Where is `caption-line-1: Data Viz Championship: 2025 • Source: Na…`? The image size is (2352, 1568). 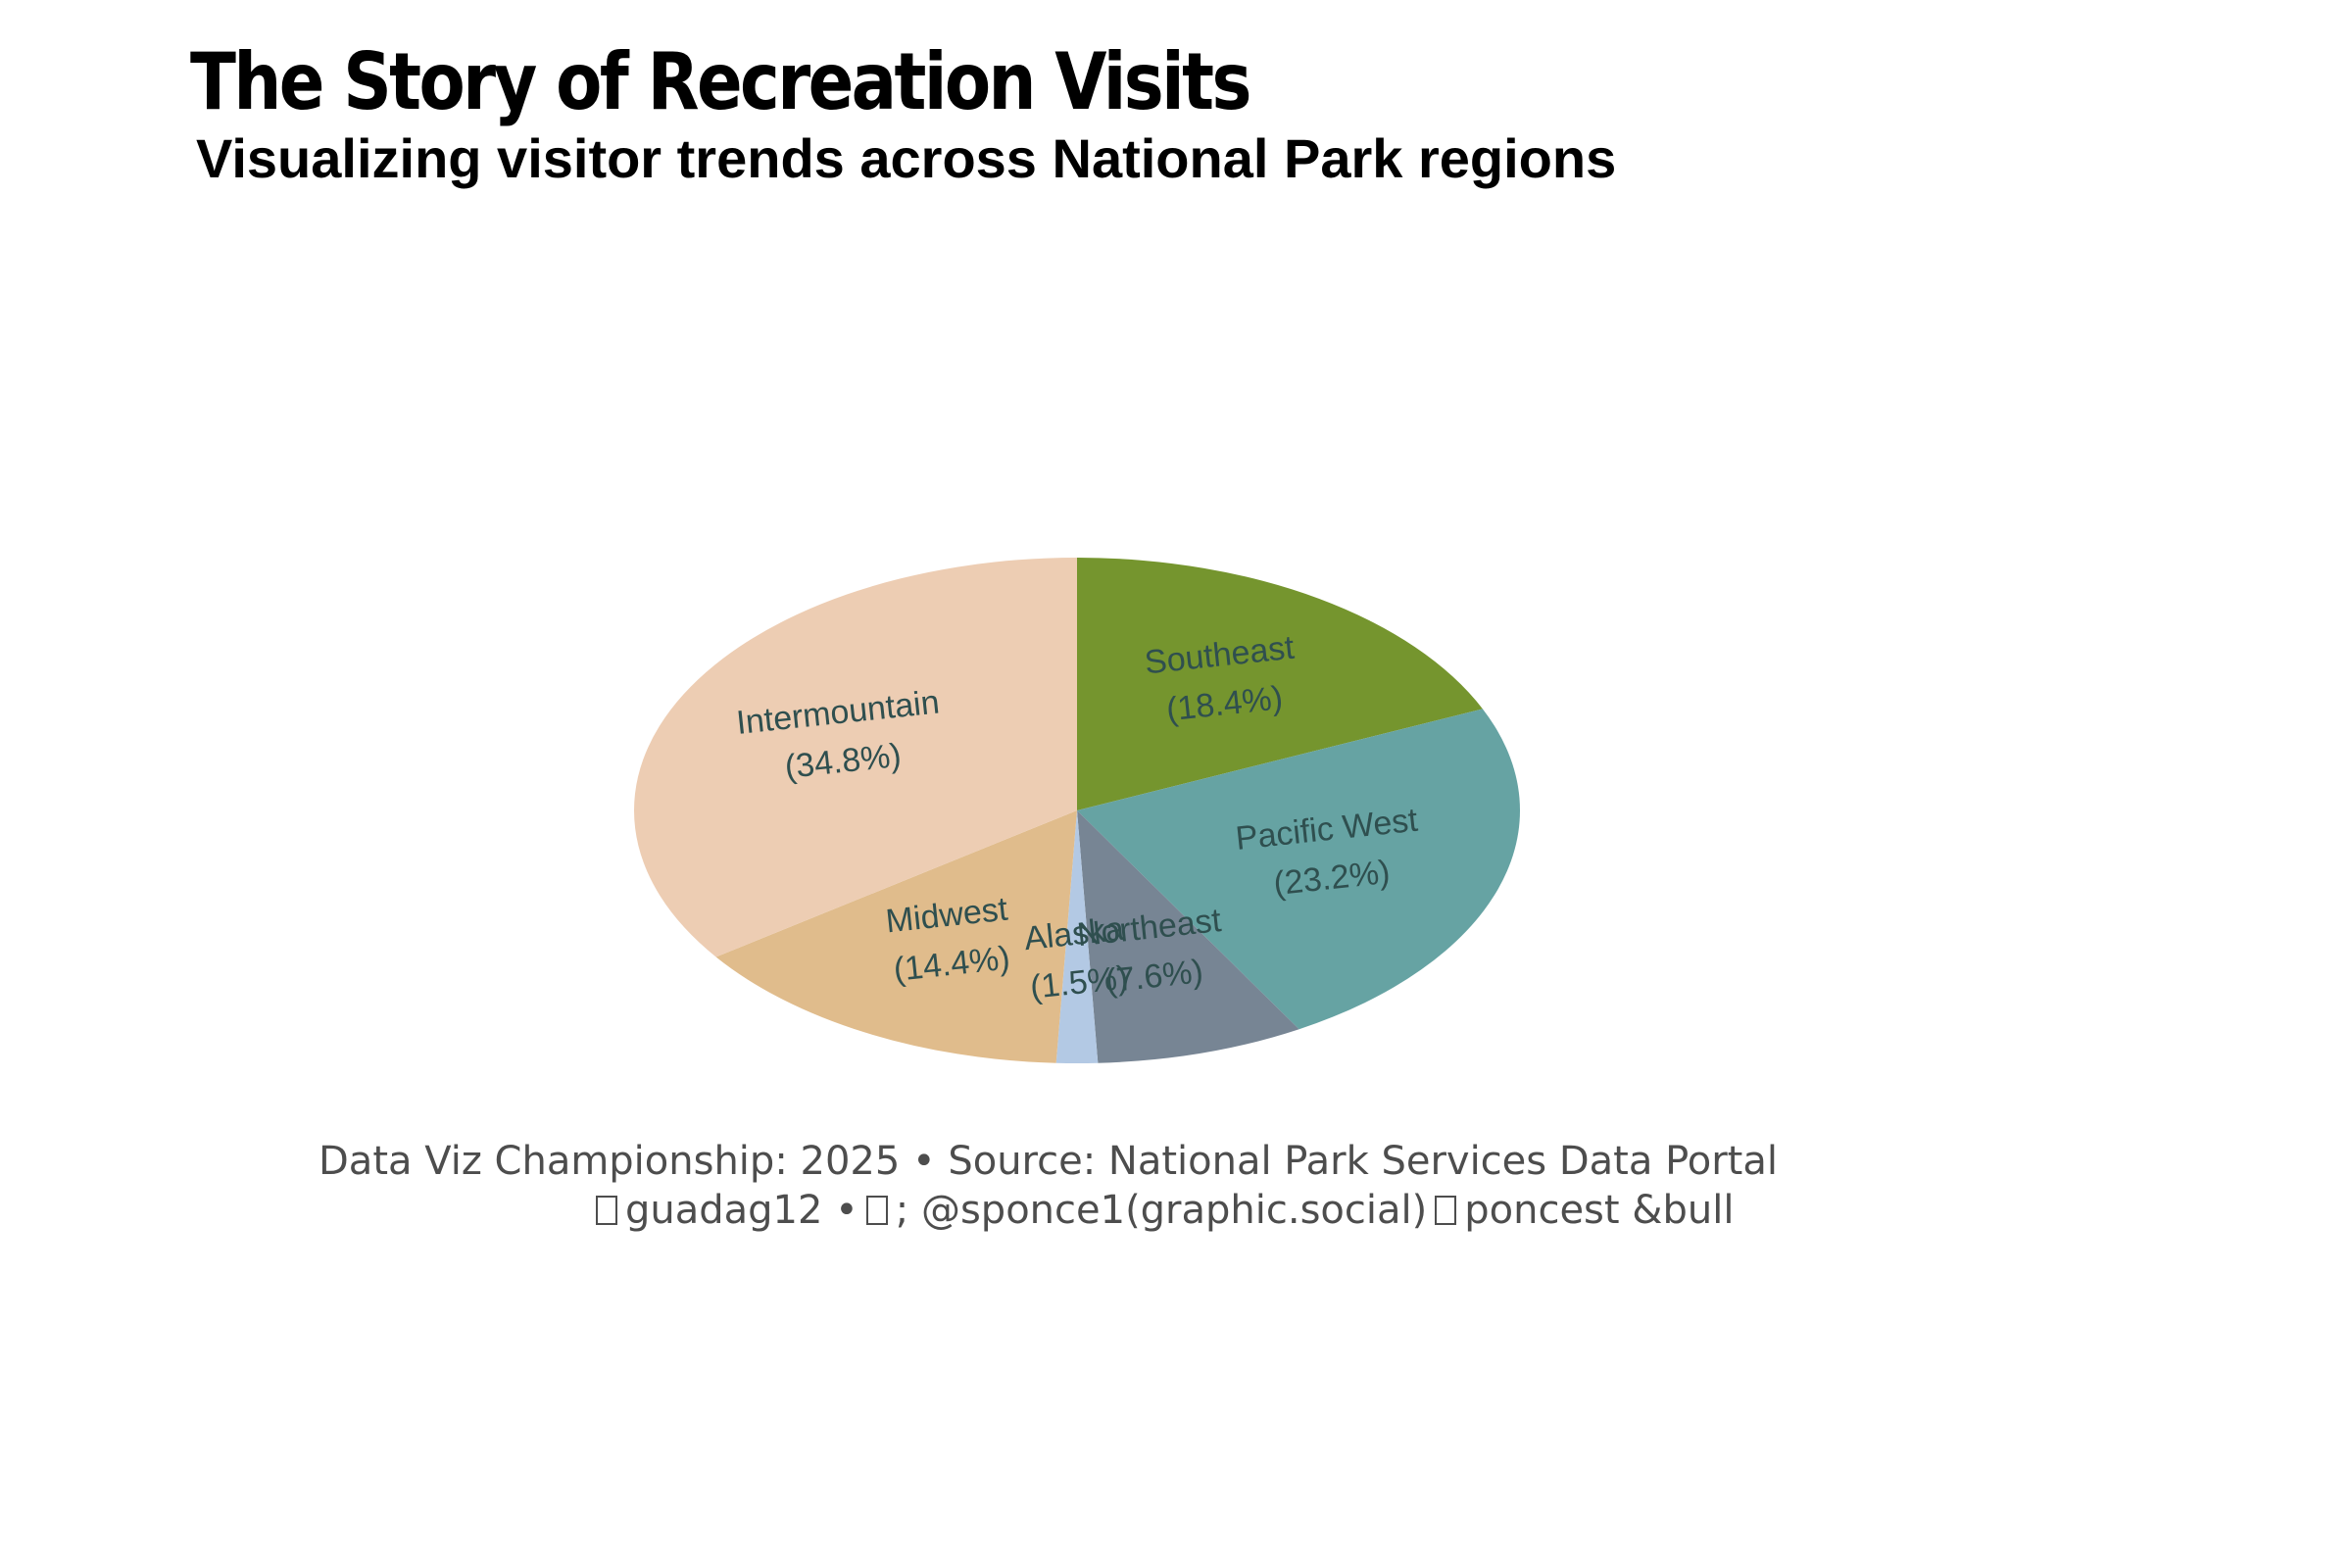 caption-line-1: Data Viz Championship: 2025 • Source: Na… is located at coordinates (1048, 1161).